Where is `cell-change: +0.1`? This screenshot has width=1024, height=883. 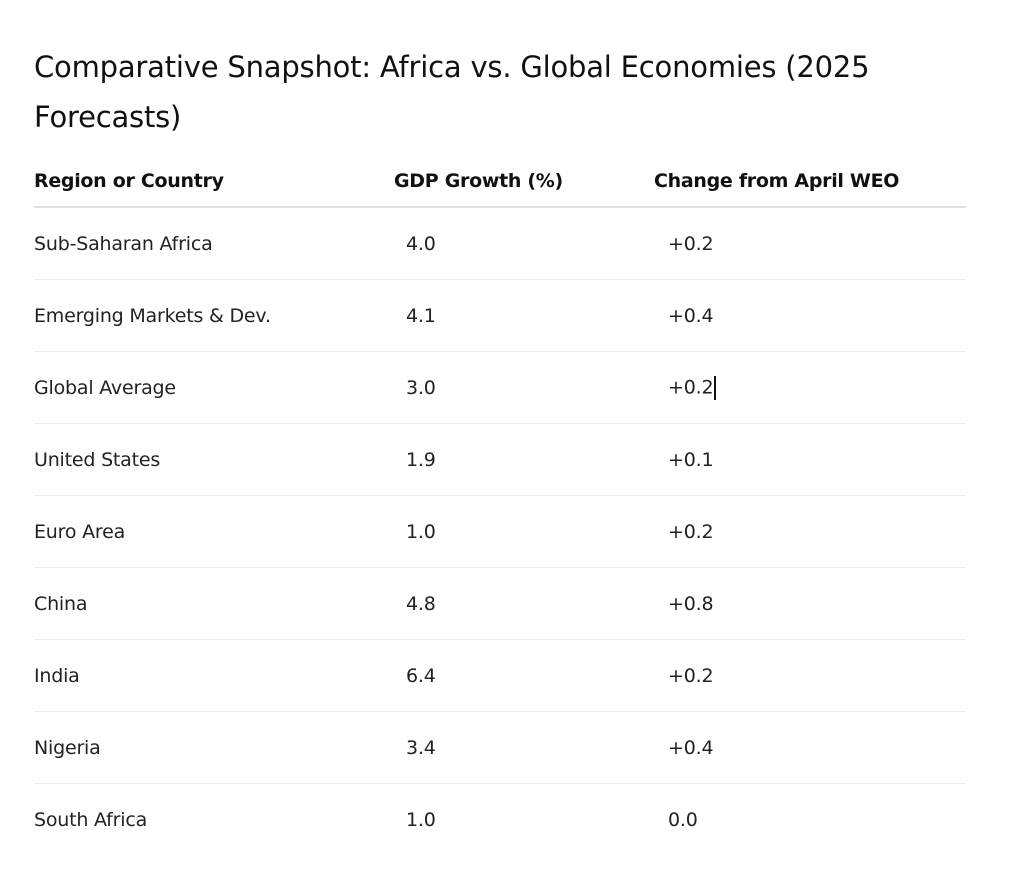 cell-change: +0.1 is located at coordinates (810, 459).